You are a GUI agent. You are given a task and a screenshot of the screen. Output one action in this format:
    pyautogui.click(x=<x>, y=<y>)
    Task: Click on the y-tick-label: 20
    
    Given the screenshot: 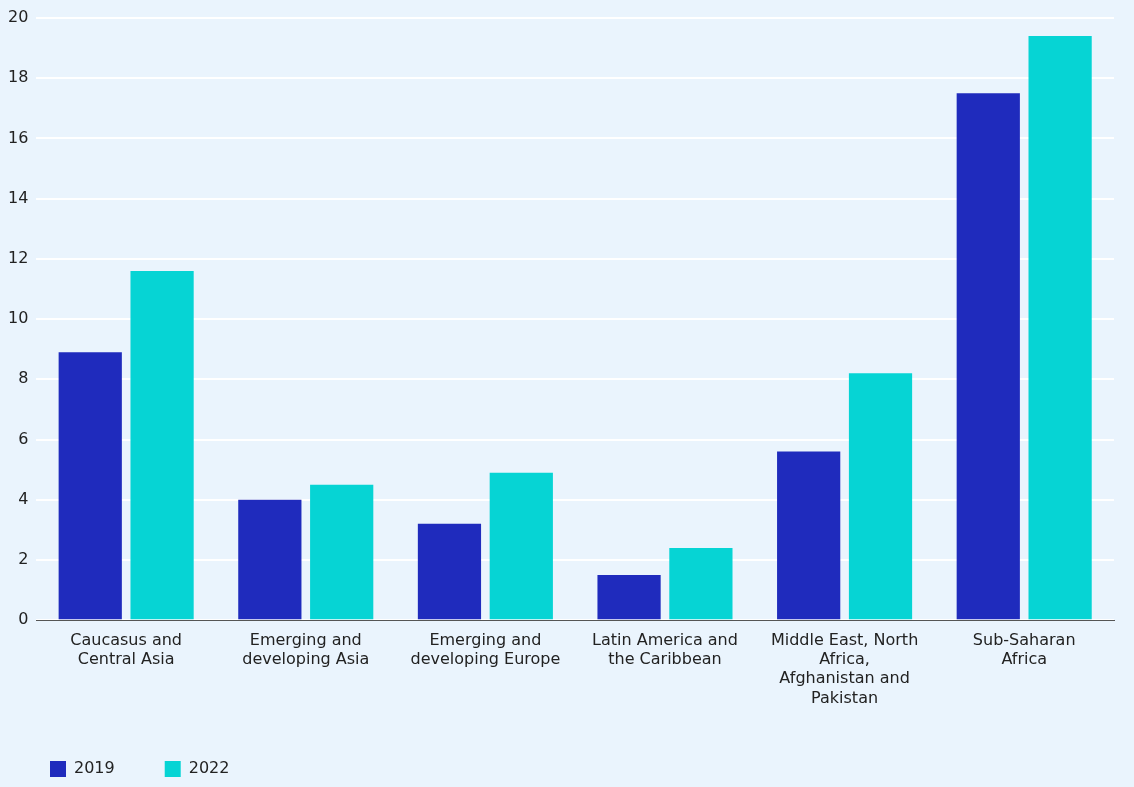 What is the action you would take?
    pyautogui.click(x=18, y=17)
    